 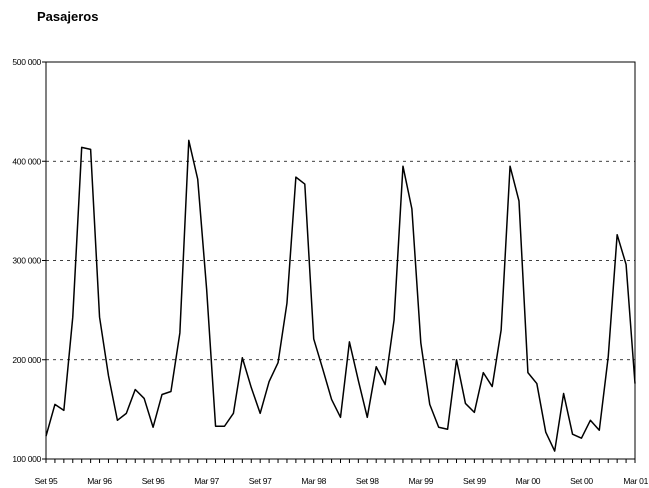 I want to click on x-tick-label: Set 98, so click(x=367, y=481).